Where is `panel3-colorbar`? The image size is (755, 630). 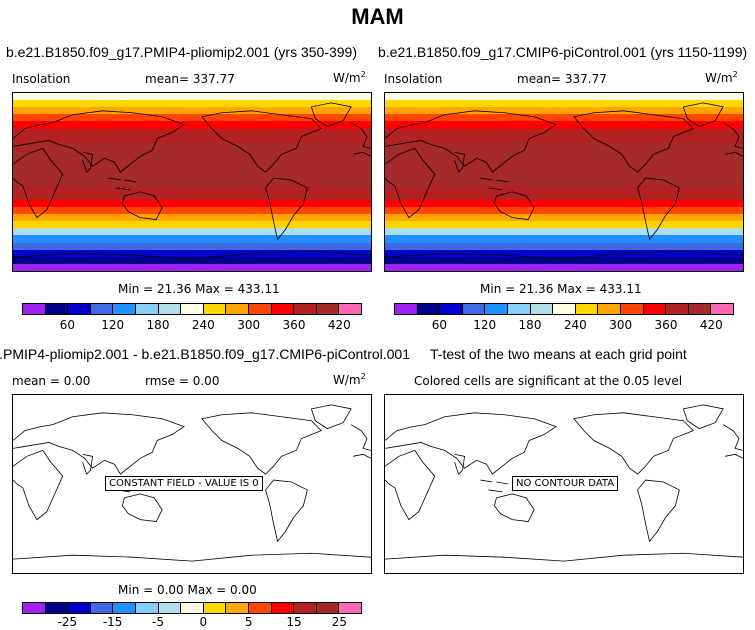 panel3-colorbar is located at coordinates (192, 608).